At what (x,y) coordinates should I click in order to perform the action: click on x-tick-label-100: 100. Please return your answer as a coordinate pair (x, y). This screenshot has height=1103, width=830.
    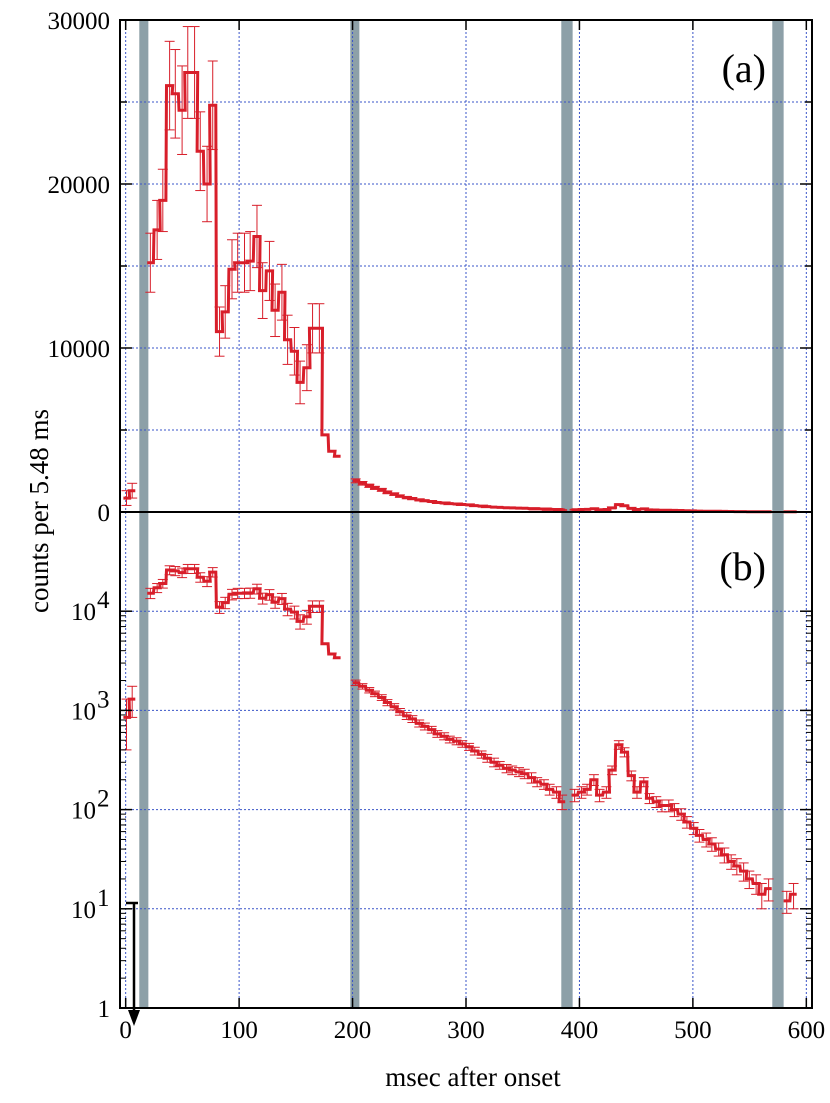
    Looking at the image, I should click on (239, 1030).